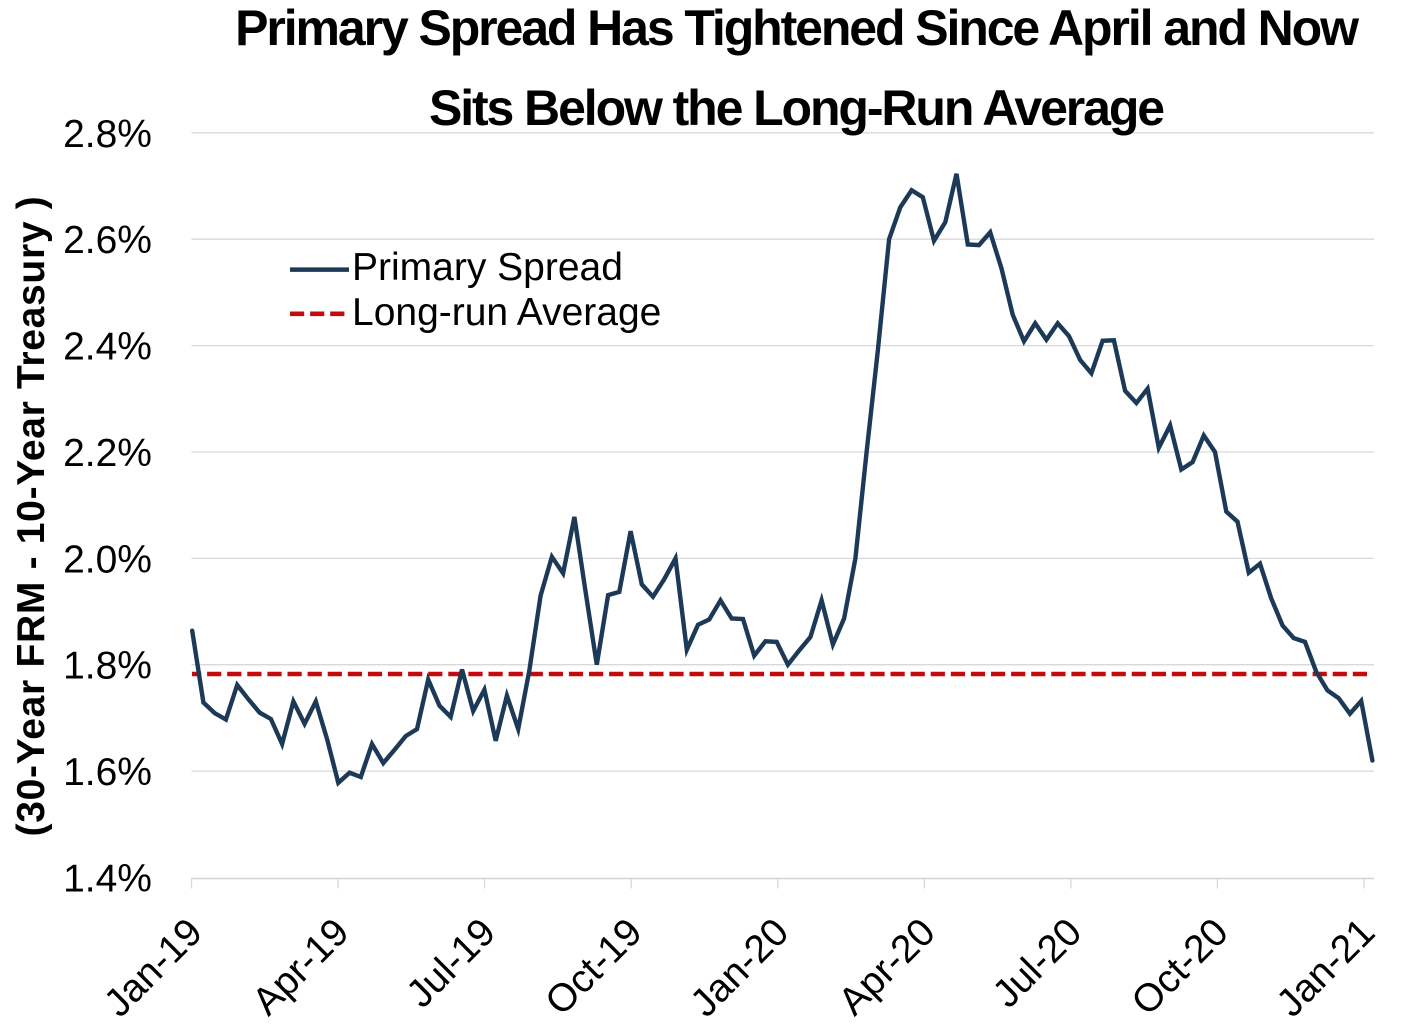  Describe the element at coordinates (31, 516) in the screenshot. I see `svg-text:(30-Year FRM - 10-Year Treasur: (30-Year FRM - 10-Year Treasury )` at that location.